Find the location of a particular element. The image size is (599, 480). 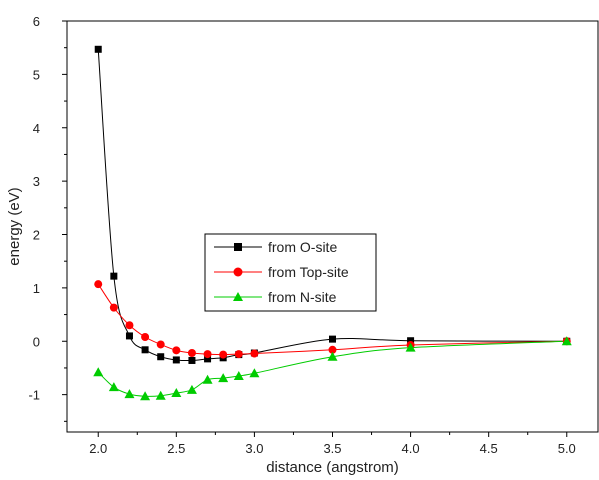

x-tick-label: 2.0 is located at coordinates (98, 448).